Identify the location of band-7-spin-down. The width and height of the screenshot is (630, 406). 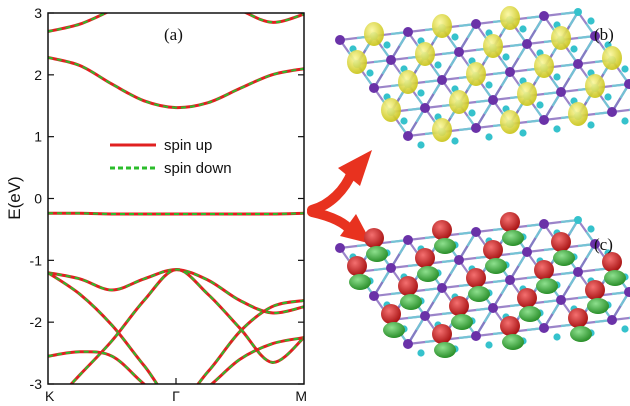
(176, 360).